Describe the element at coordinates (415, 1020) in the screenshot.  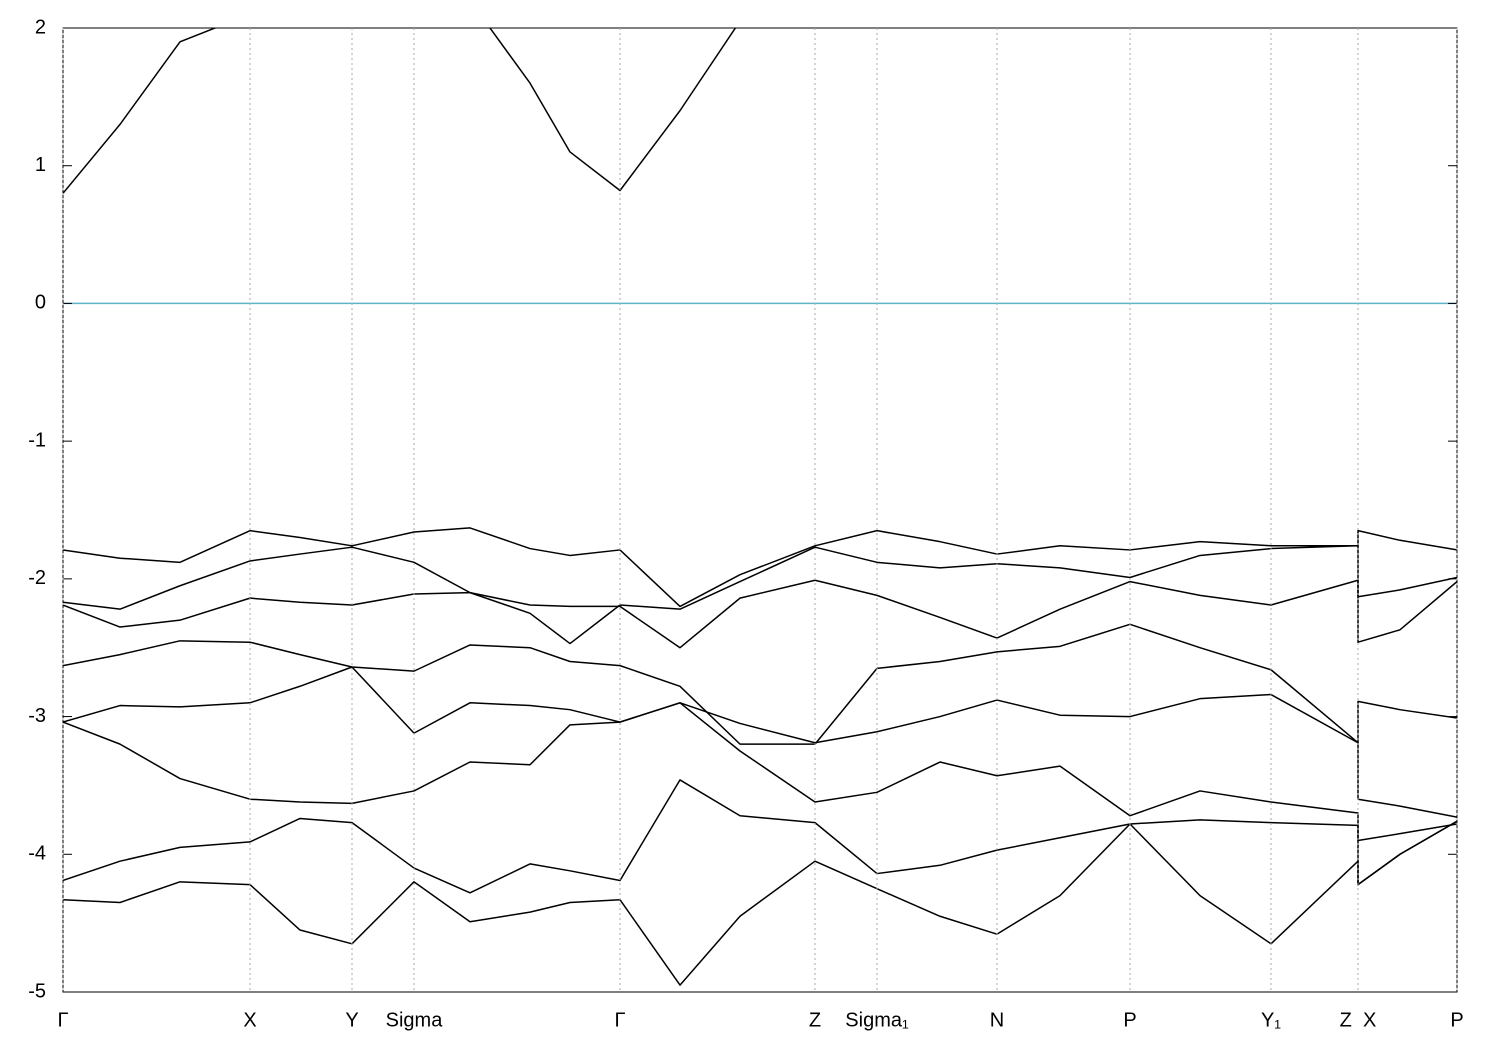
I see `x-tick-label: Sigma` at that location.